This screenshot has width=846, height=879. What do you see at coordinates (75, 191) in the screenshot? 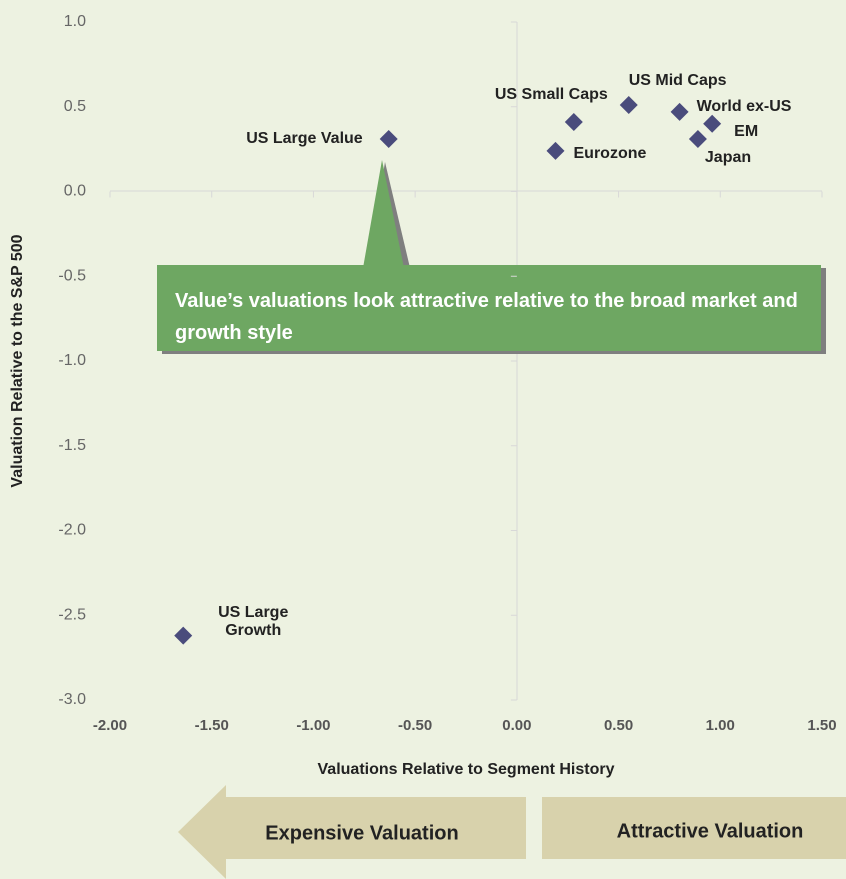
I see `y-tick-label: 0.0` at bounding box center [75, 191].